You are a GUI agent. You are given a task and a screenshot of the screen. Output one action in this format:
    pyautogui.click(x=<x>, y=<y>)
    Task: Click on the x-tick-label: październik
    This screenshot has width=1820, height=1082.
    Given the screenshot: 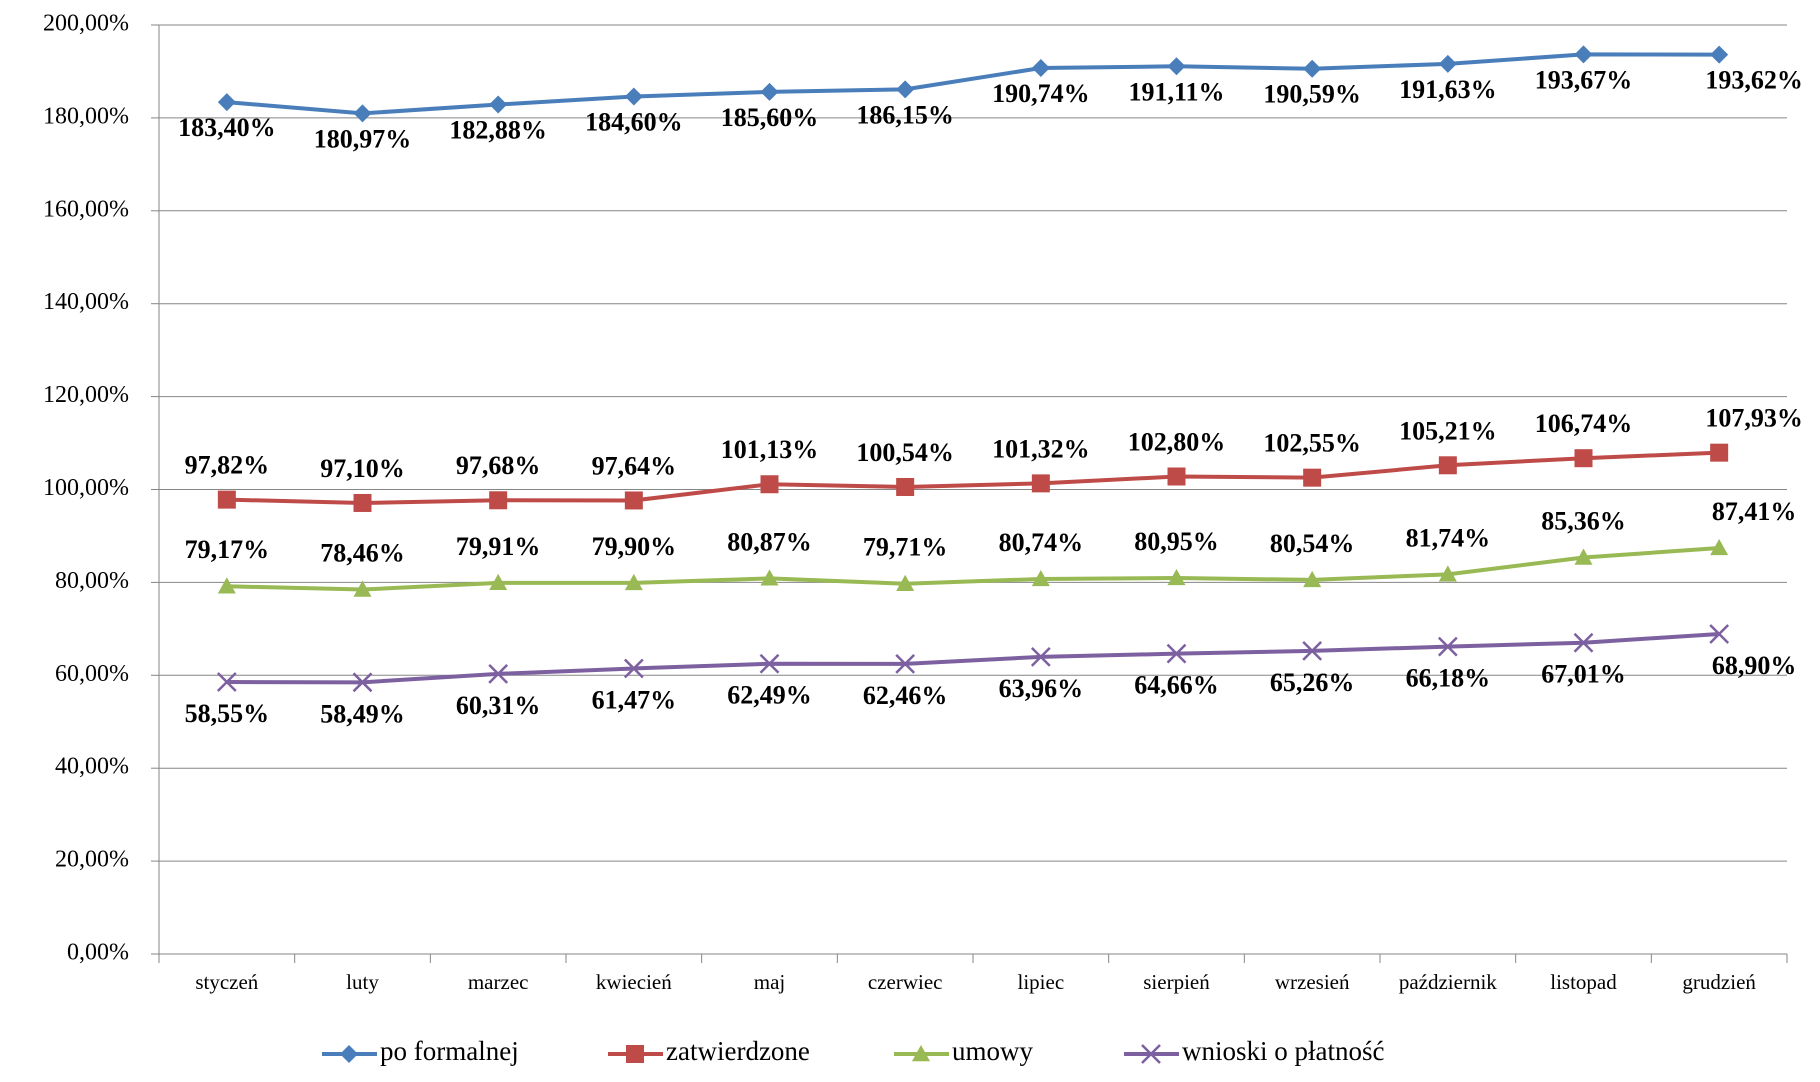 What is the action you would take?
    pyautogui.click(x=1448, y=982)
    